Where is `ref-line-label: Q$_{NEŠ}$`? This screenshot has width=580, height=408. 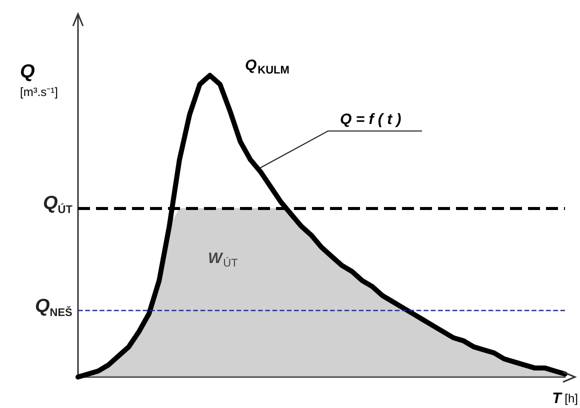
ref-line-label: Q$_{NEŠ}$ is located at coordinates (53, 307).